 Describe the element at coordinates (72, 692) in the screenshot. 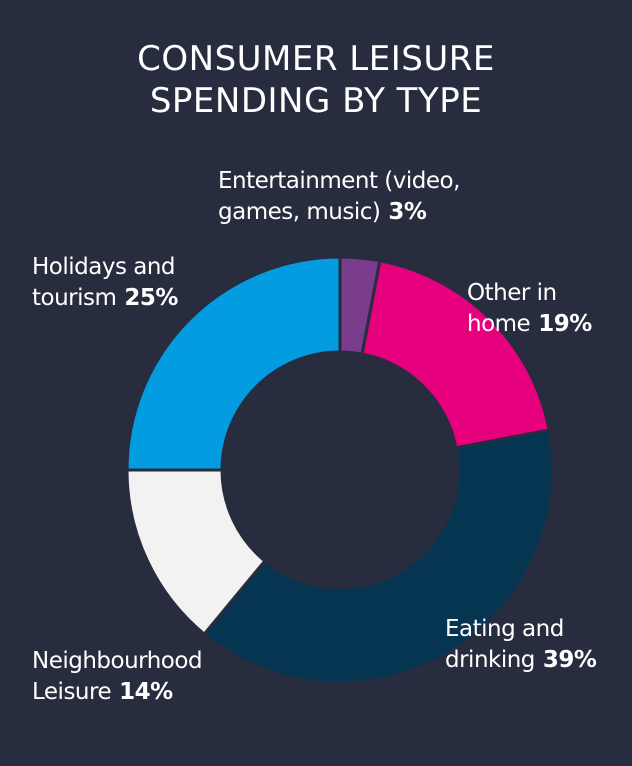

I see `slice-label-neighbourhood-leisure-line-2: Leisure` at that location.